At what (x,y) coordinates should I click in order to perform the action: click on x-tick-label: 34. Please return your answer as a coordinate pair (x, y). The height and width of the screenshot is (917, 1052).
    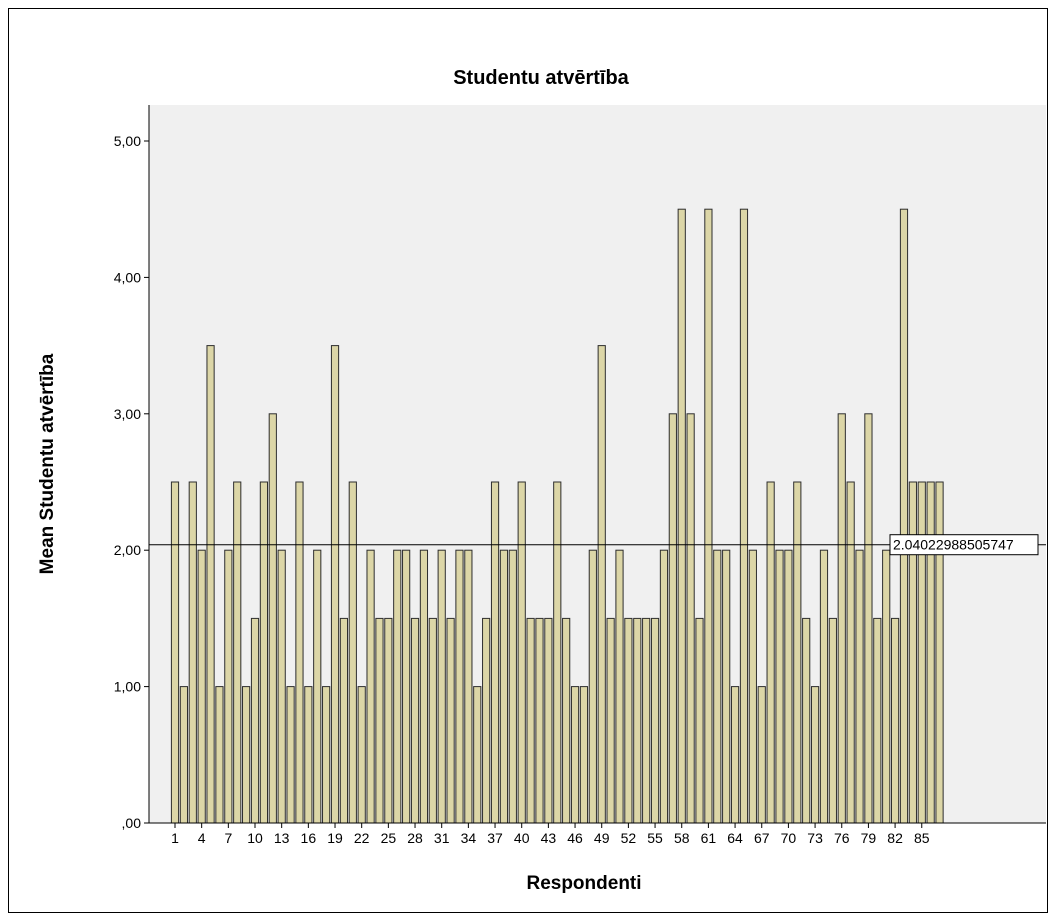
    Looking at the image, I should click on (469, 838).